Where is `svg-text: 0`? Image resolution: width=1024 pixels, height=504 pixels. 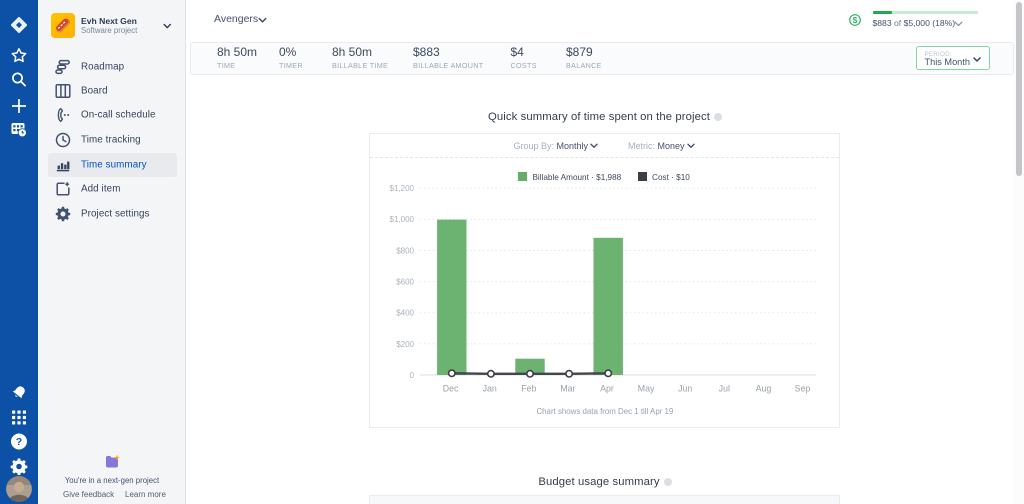 svg-text: 0 is located at coordinates (411, 375).